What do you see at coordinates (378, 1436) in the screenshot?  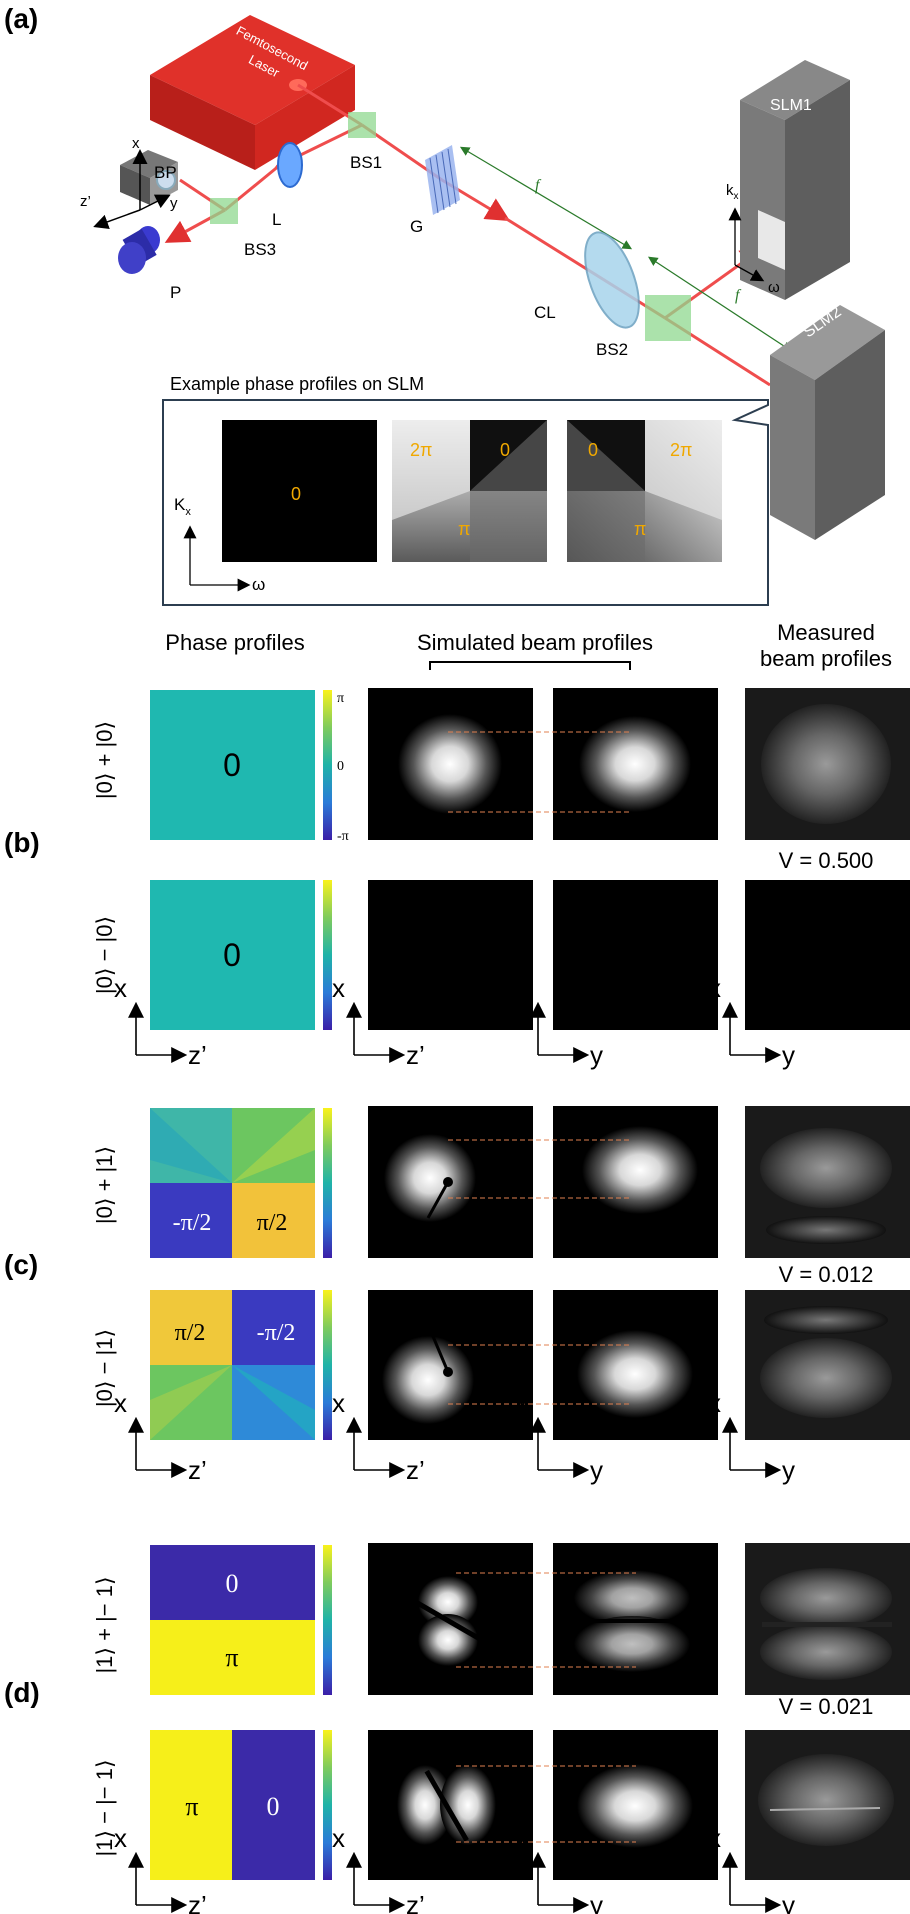 I see `axis-sim-xz-2: x z’` at bounding box center [378, 1436].